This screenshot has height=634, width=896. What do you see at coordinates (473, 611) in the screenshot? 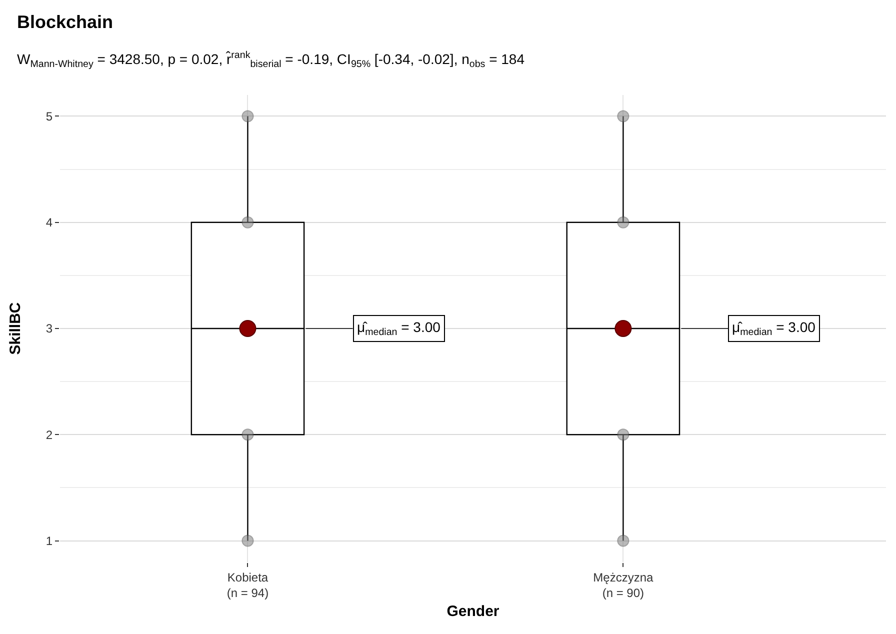
I see `x-axis-title: Gender` at bounding box center [473, 611].